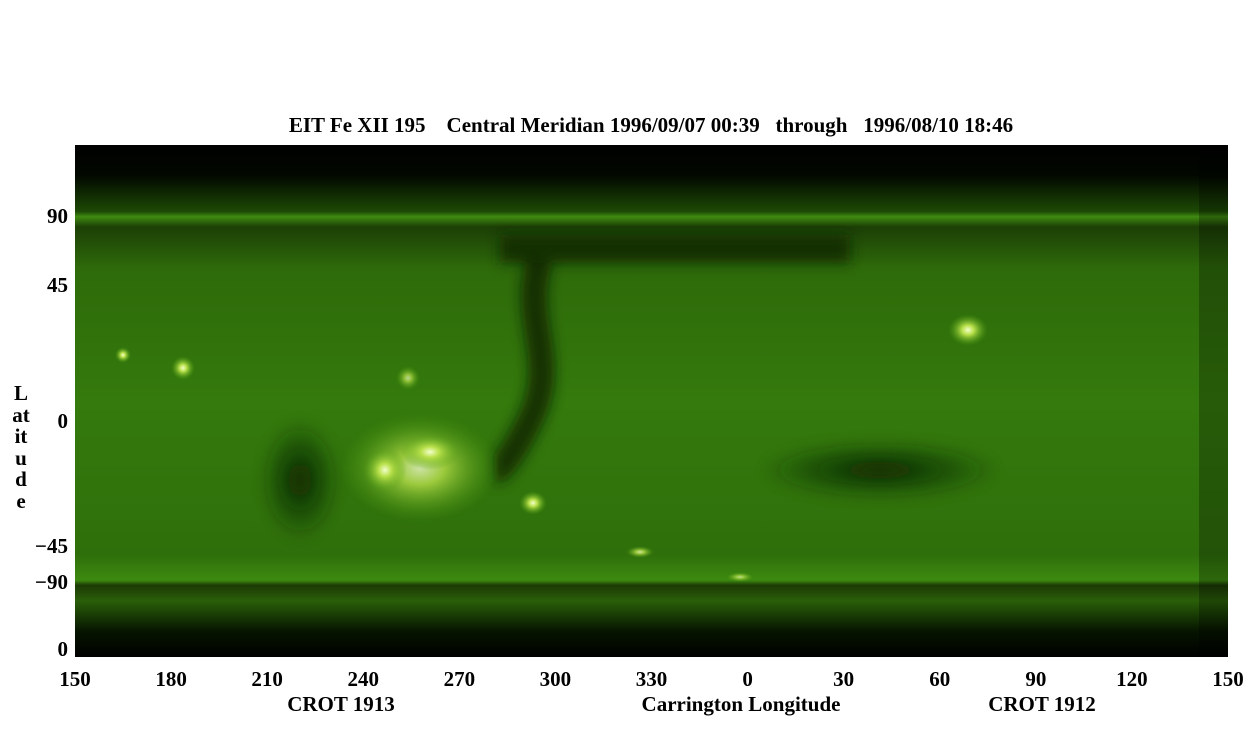 This screenshot has height=732, width=1254. What do you see at coordinates (940, 679) in the screenshot?
I see `x-tick-label: 60` at bounding box center [940, 679].